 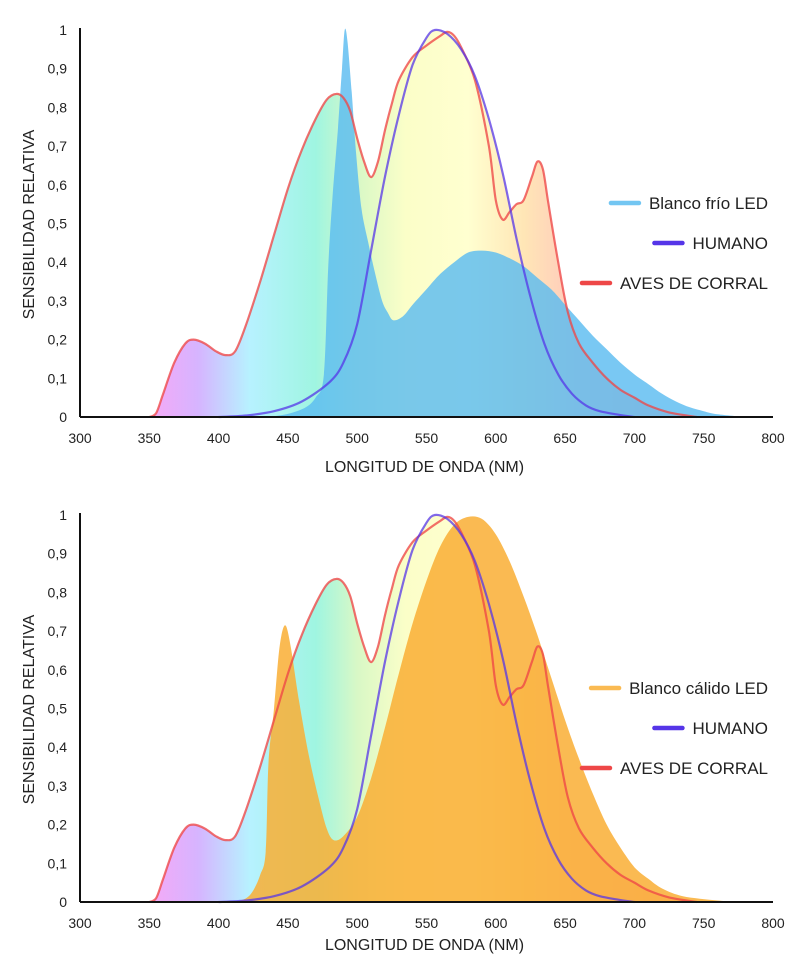 I want to click on legend-label: Blanco frío LED, so click(x=708, y=203).